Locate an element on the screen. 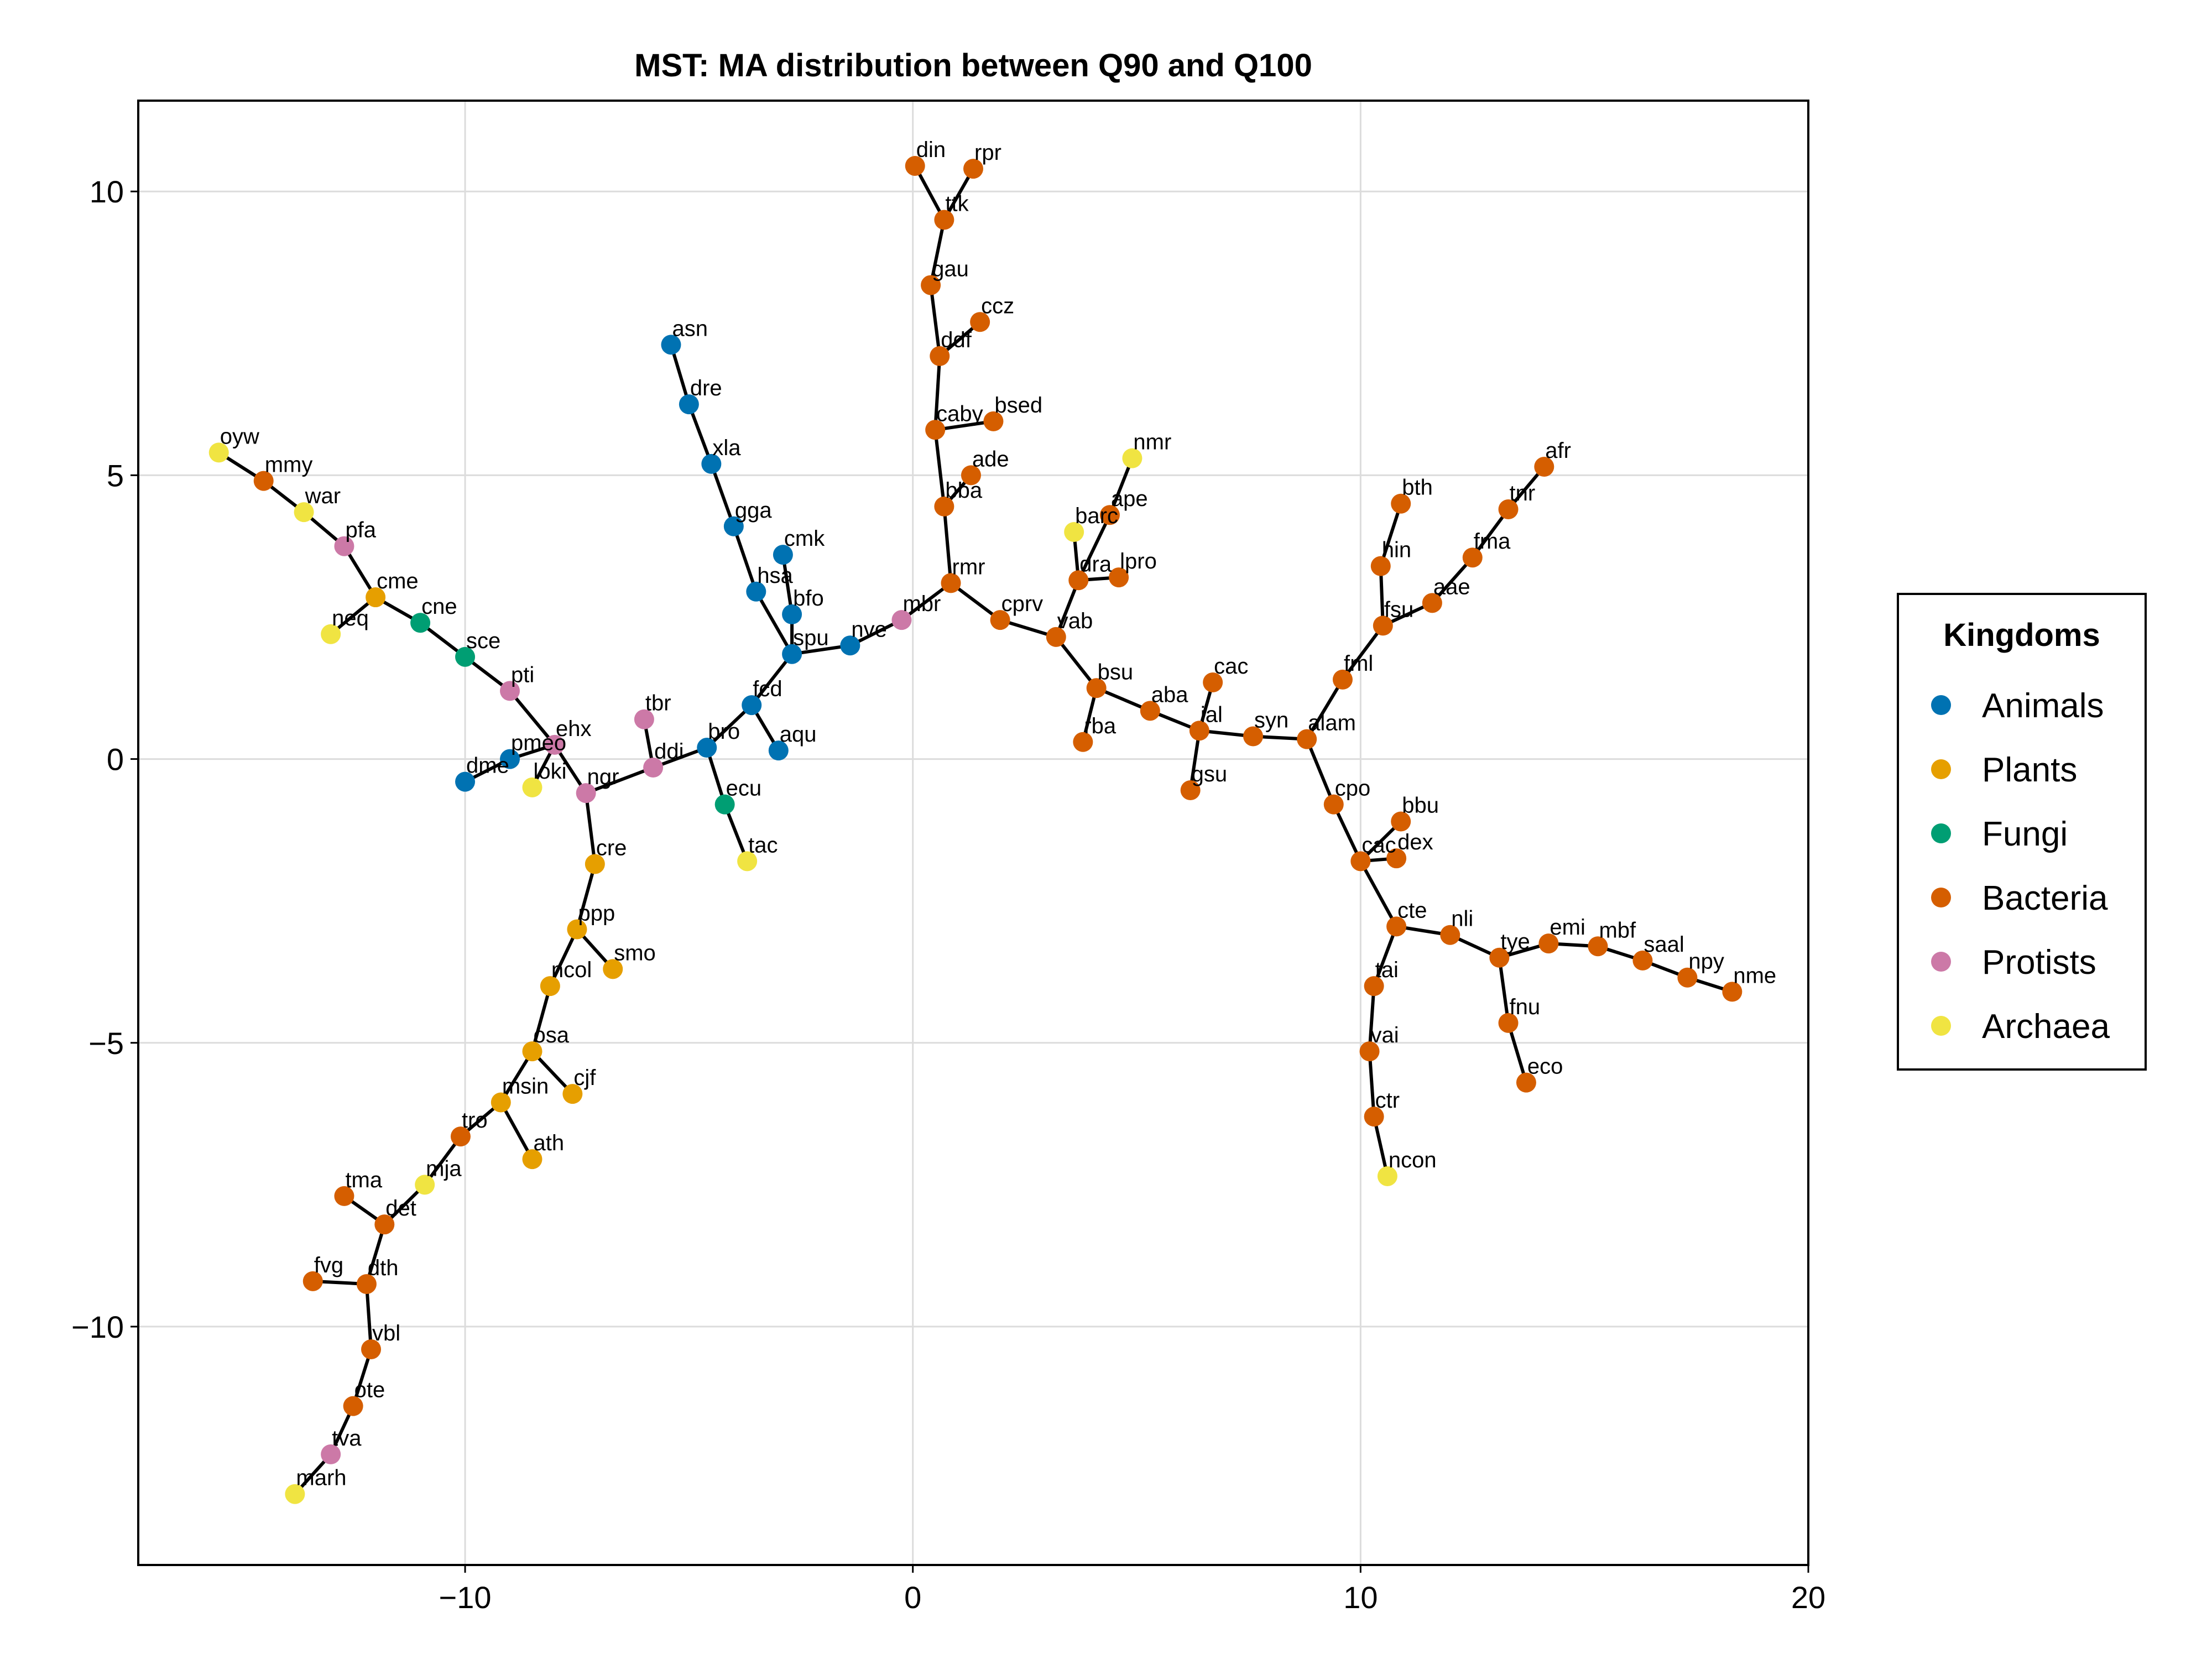 The height and width of the screenshot is (1659, 2212). node-label: syn is located at coordinates (1271, 720).